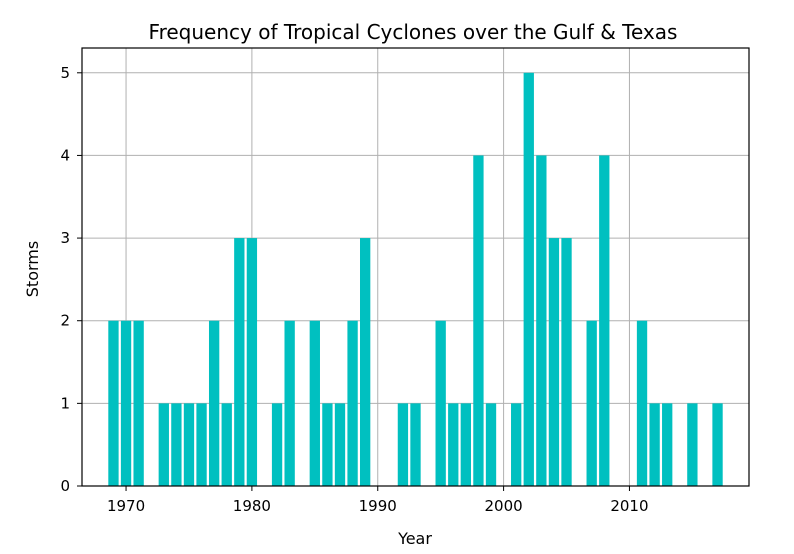 This screenshot has width=794, height=554. I want to click on x-tick-label: 2010, so click(629, 506).